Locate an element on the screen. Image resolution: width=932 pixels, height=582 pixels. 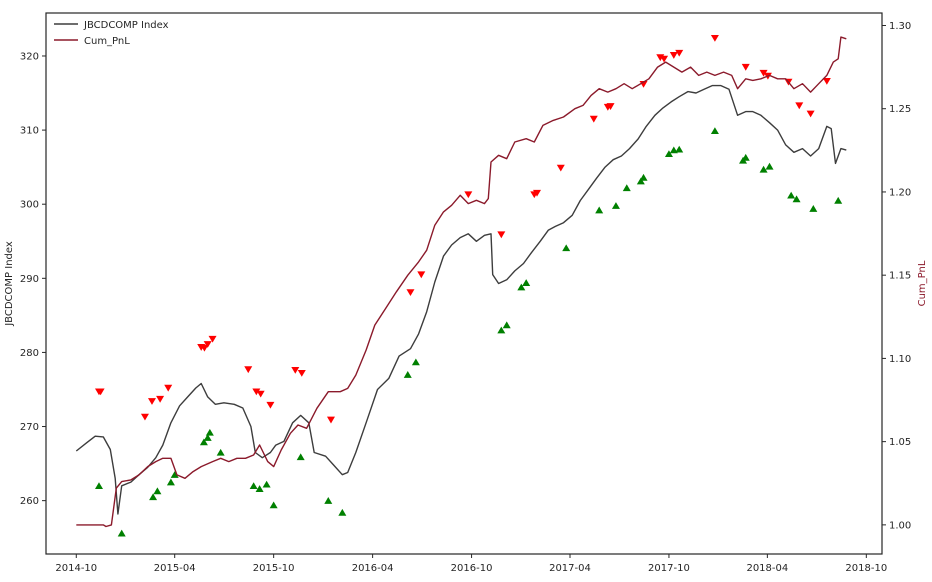
y-right-tick-label: 1.10 is located at coordinates (900, 359).